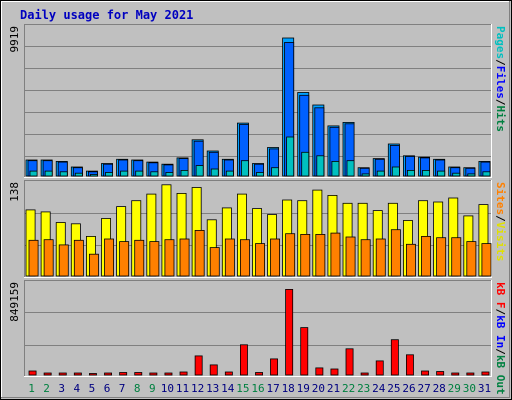 This screenshot has height=400, width=512. I want to click on day-label: 20, so click(318, 388).